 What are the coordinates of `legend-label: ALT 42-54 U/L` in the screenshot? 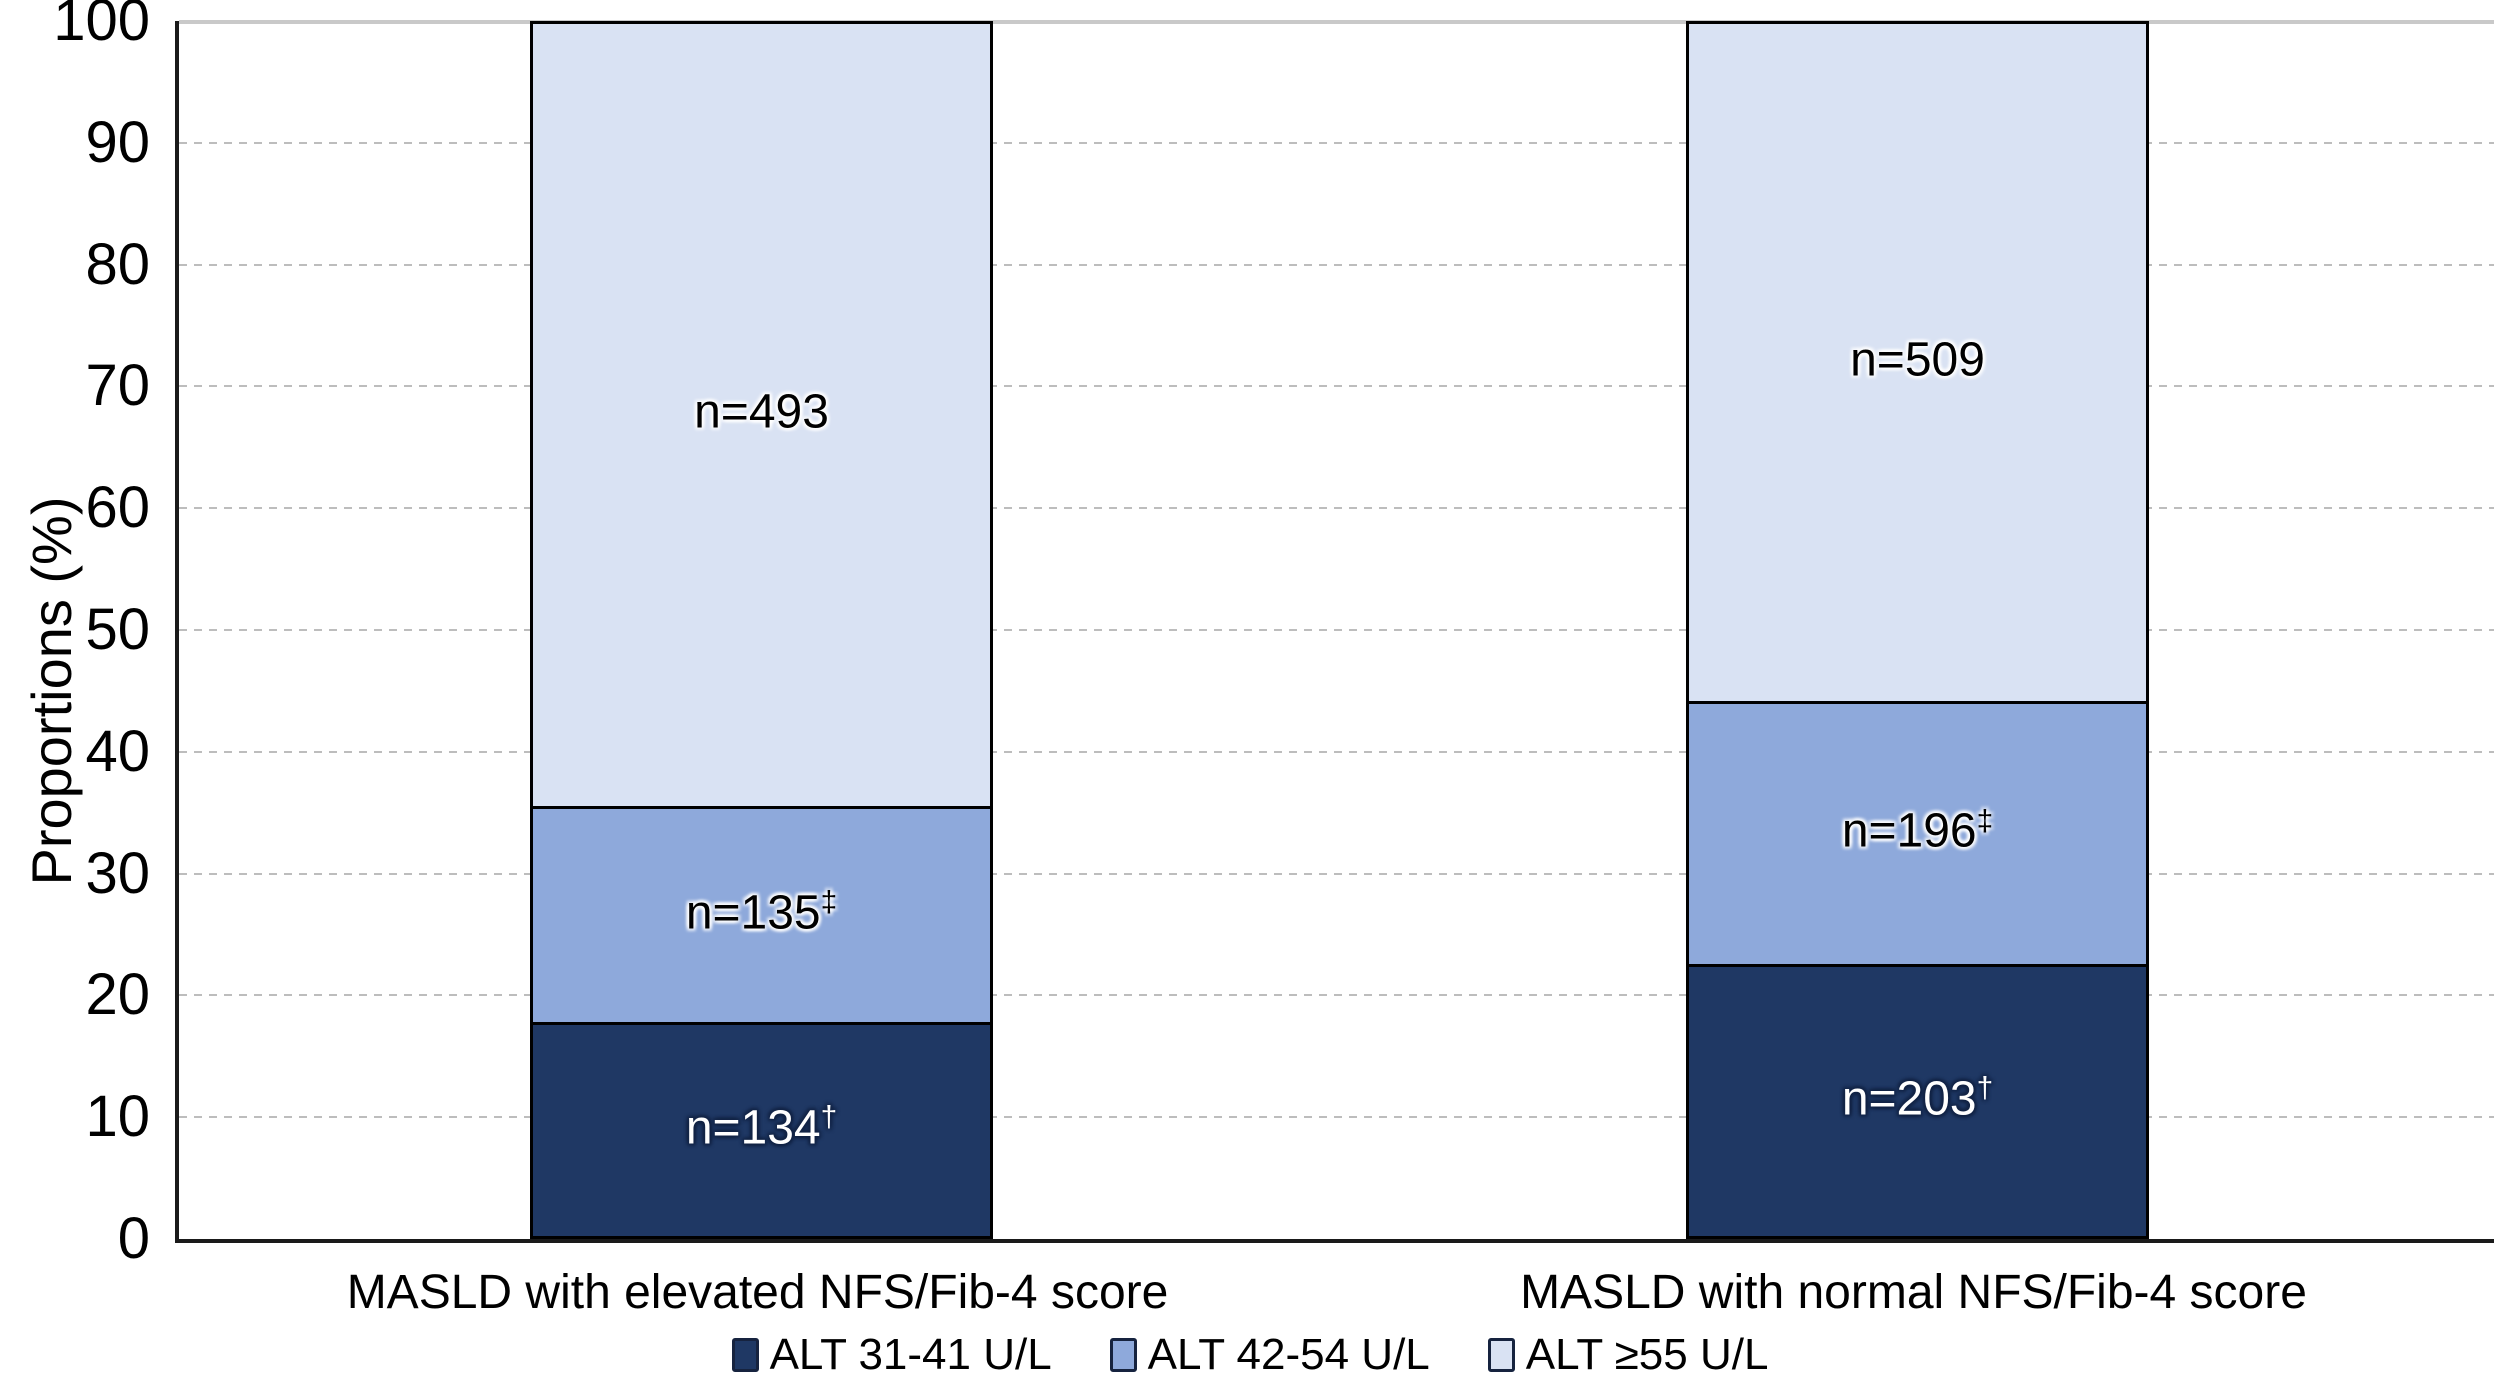 It's located at (1288, 1354).